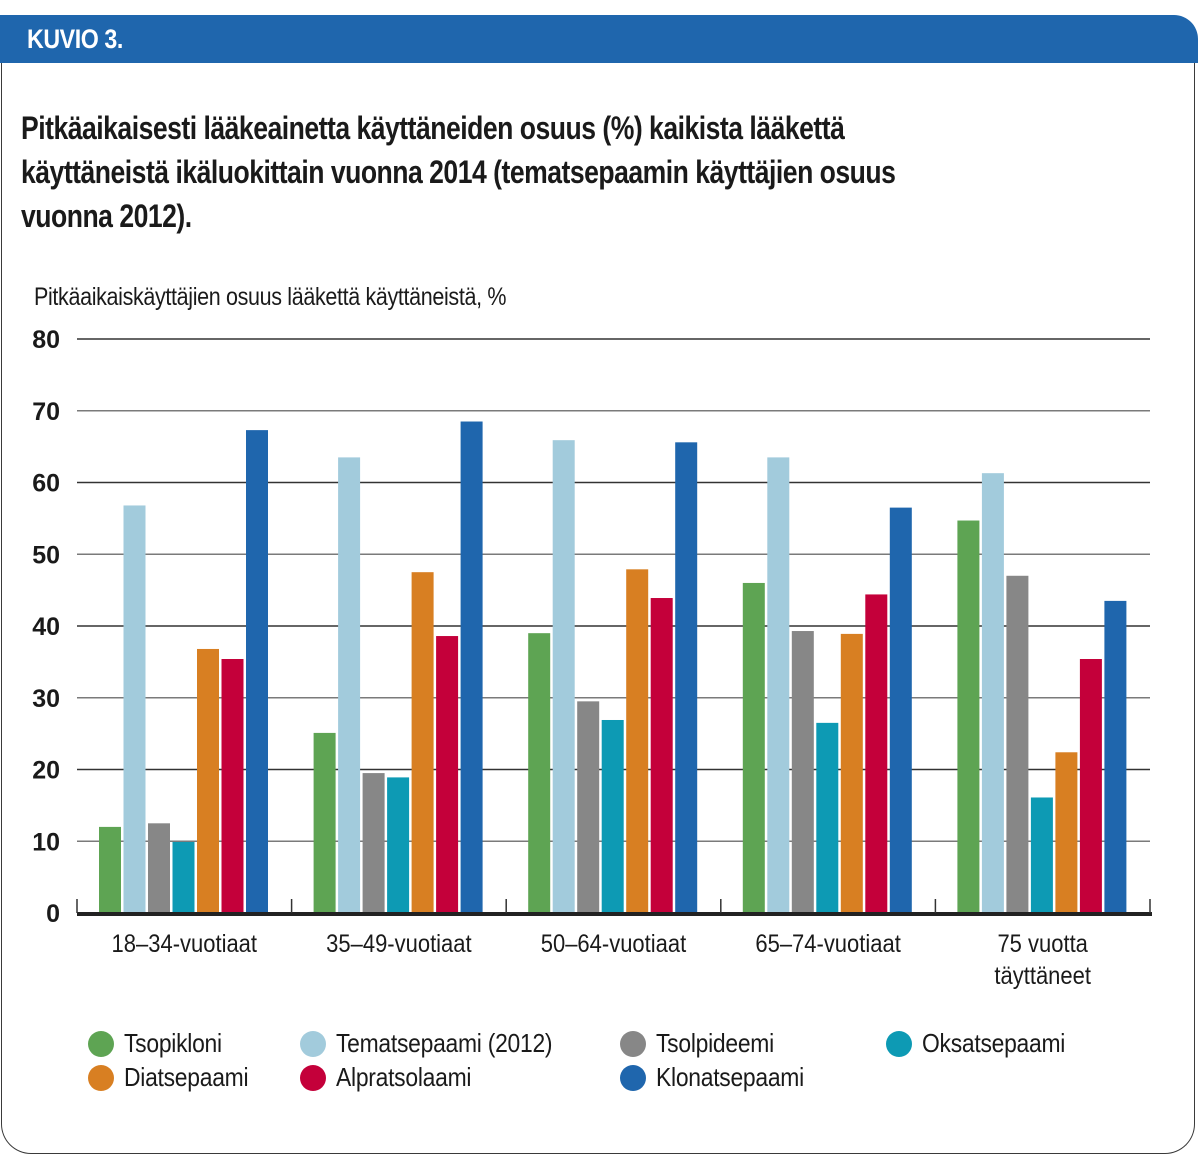  What do you see at coordinates (730, 1077) in the screenshot?
I see `legend-label: Klonatsepaami` at bounding box center [730, 1077].